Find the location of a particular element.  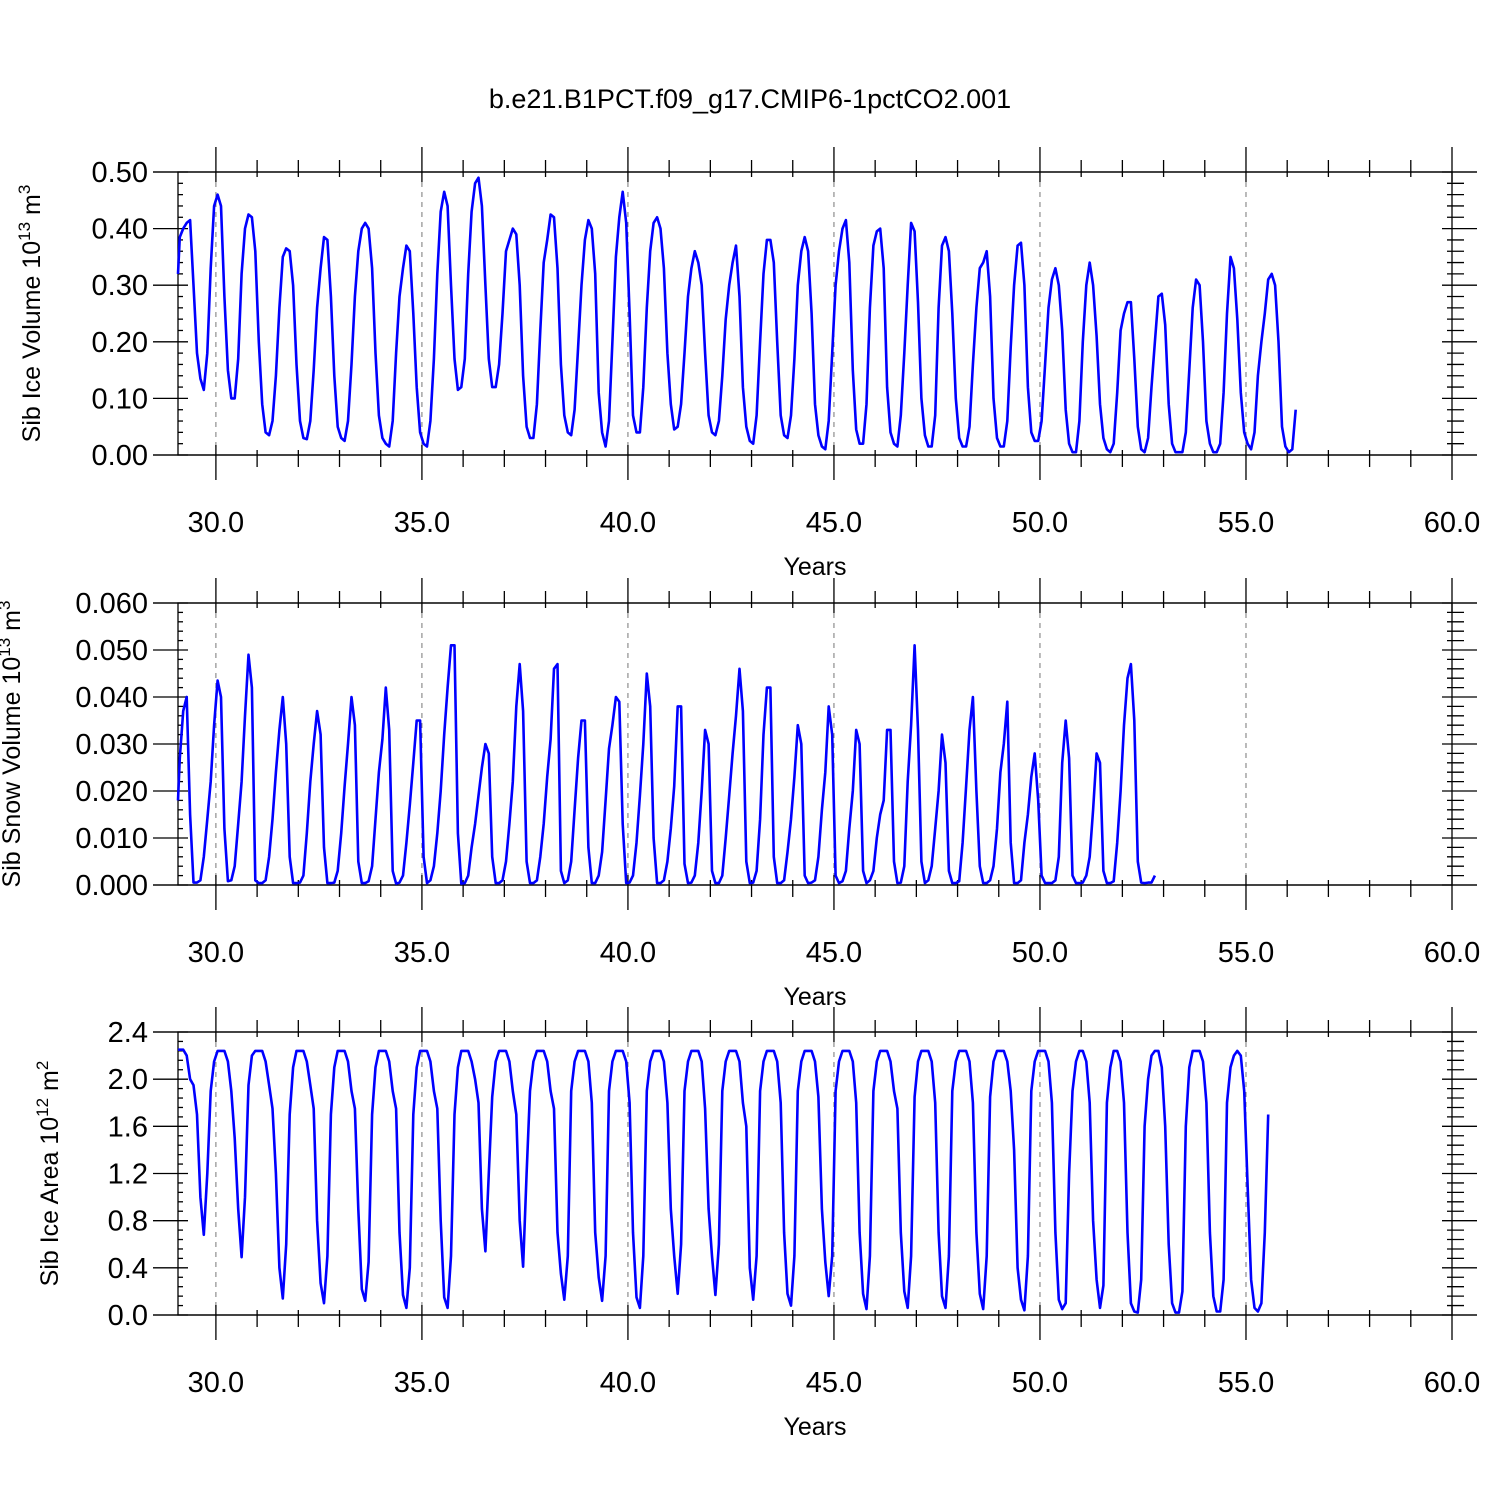

y-tick-label: 0.40 is located at coordinates (120, 230).